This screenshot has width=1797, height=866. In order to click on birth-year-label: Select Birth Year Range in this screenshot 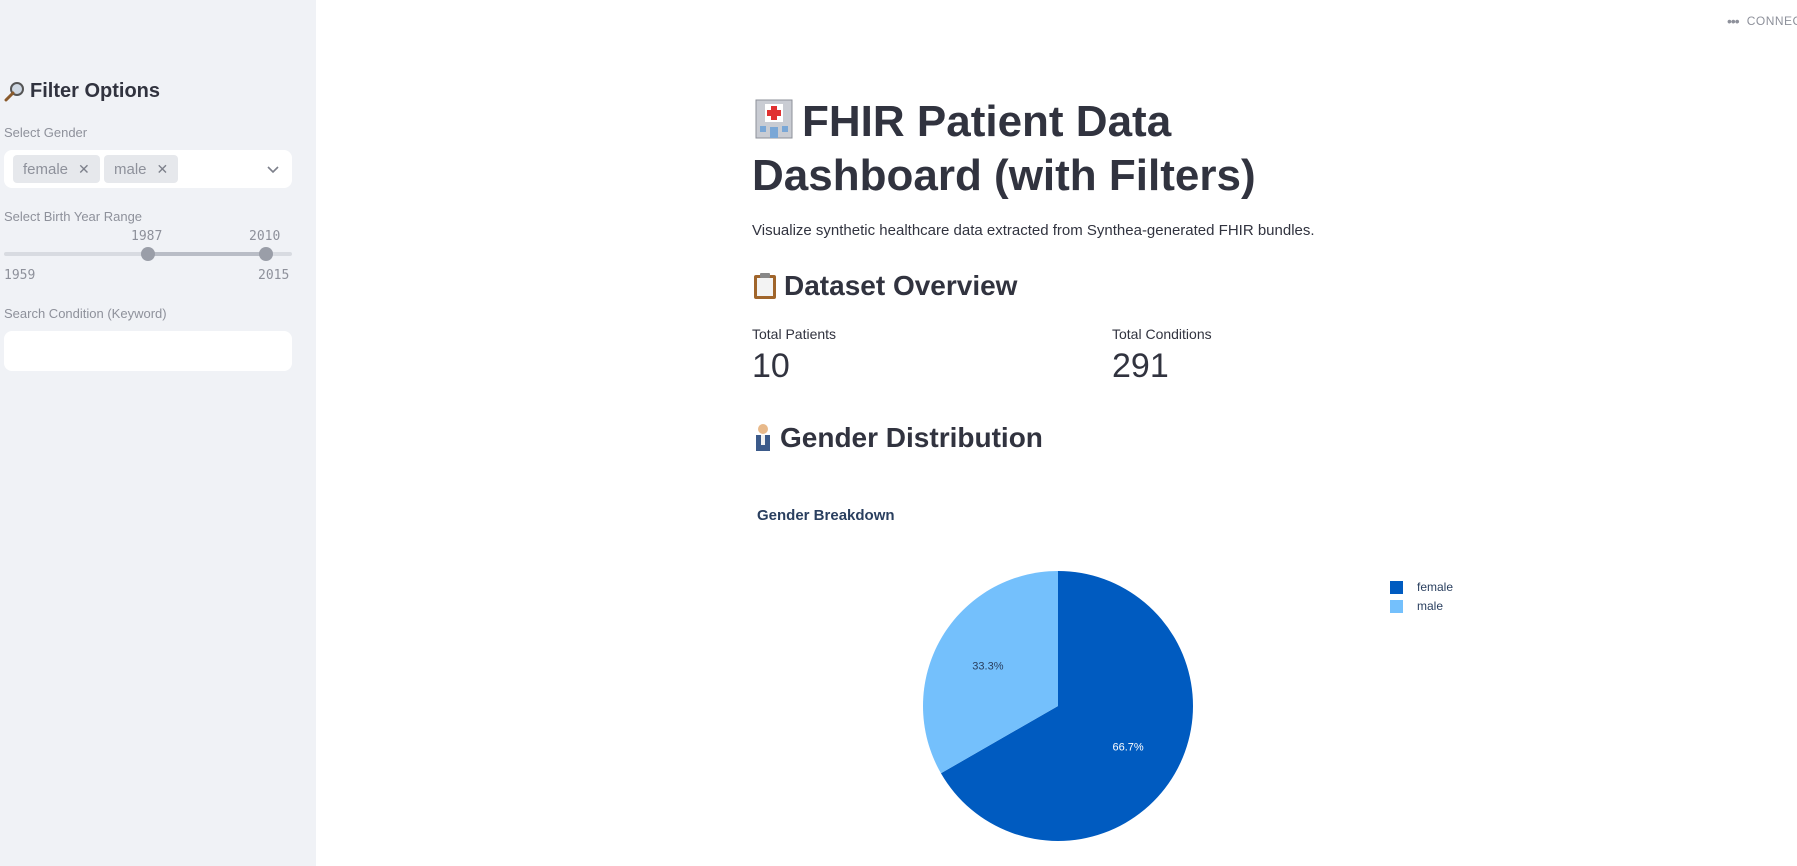, I will do `click(73, 216)`.